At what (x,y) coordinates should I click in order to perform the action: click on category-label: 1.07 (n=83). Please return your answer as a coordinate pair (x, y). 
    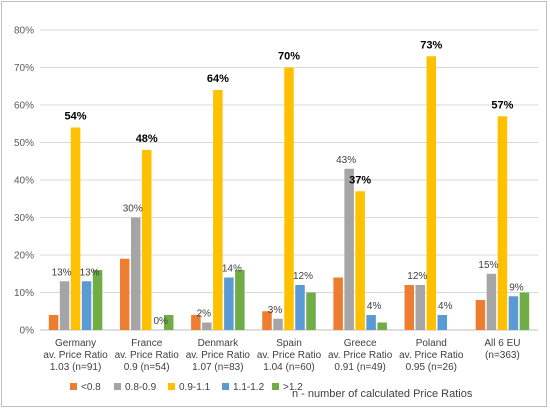
    Looking at the image, I should click on (217, 367).